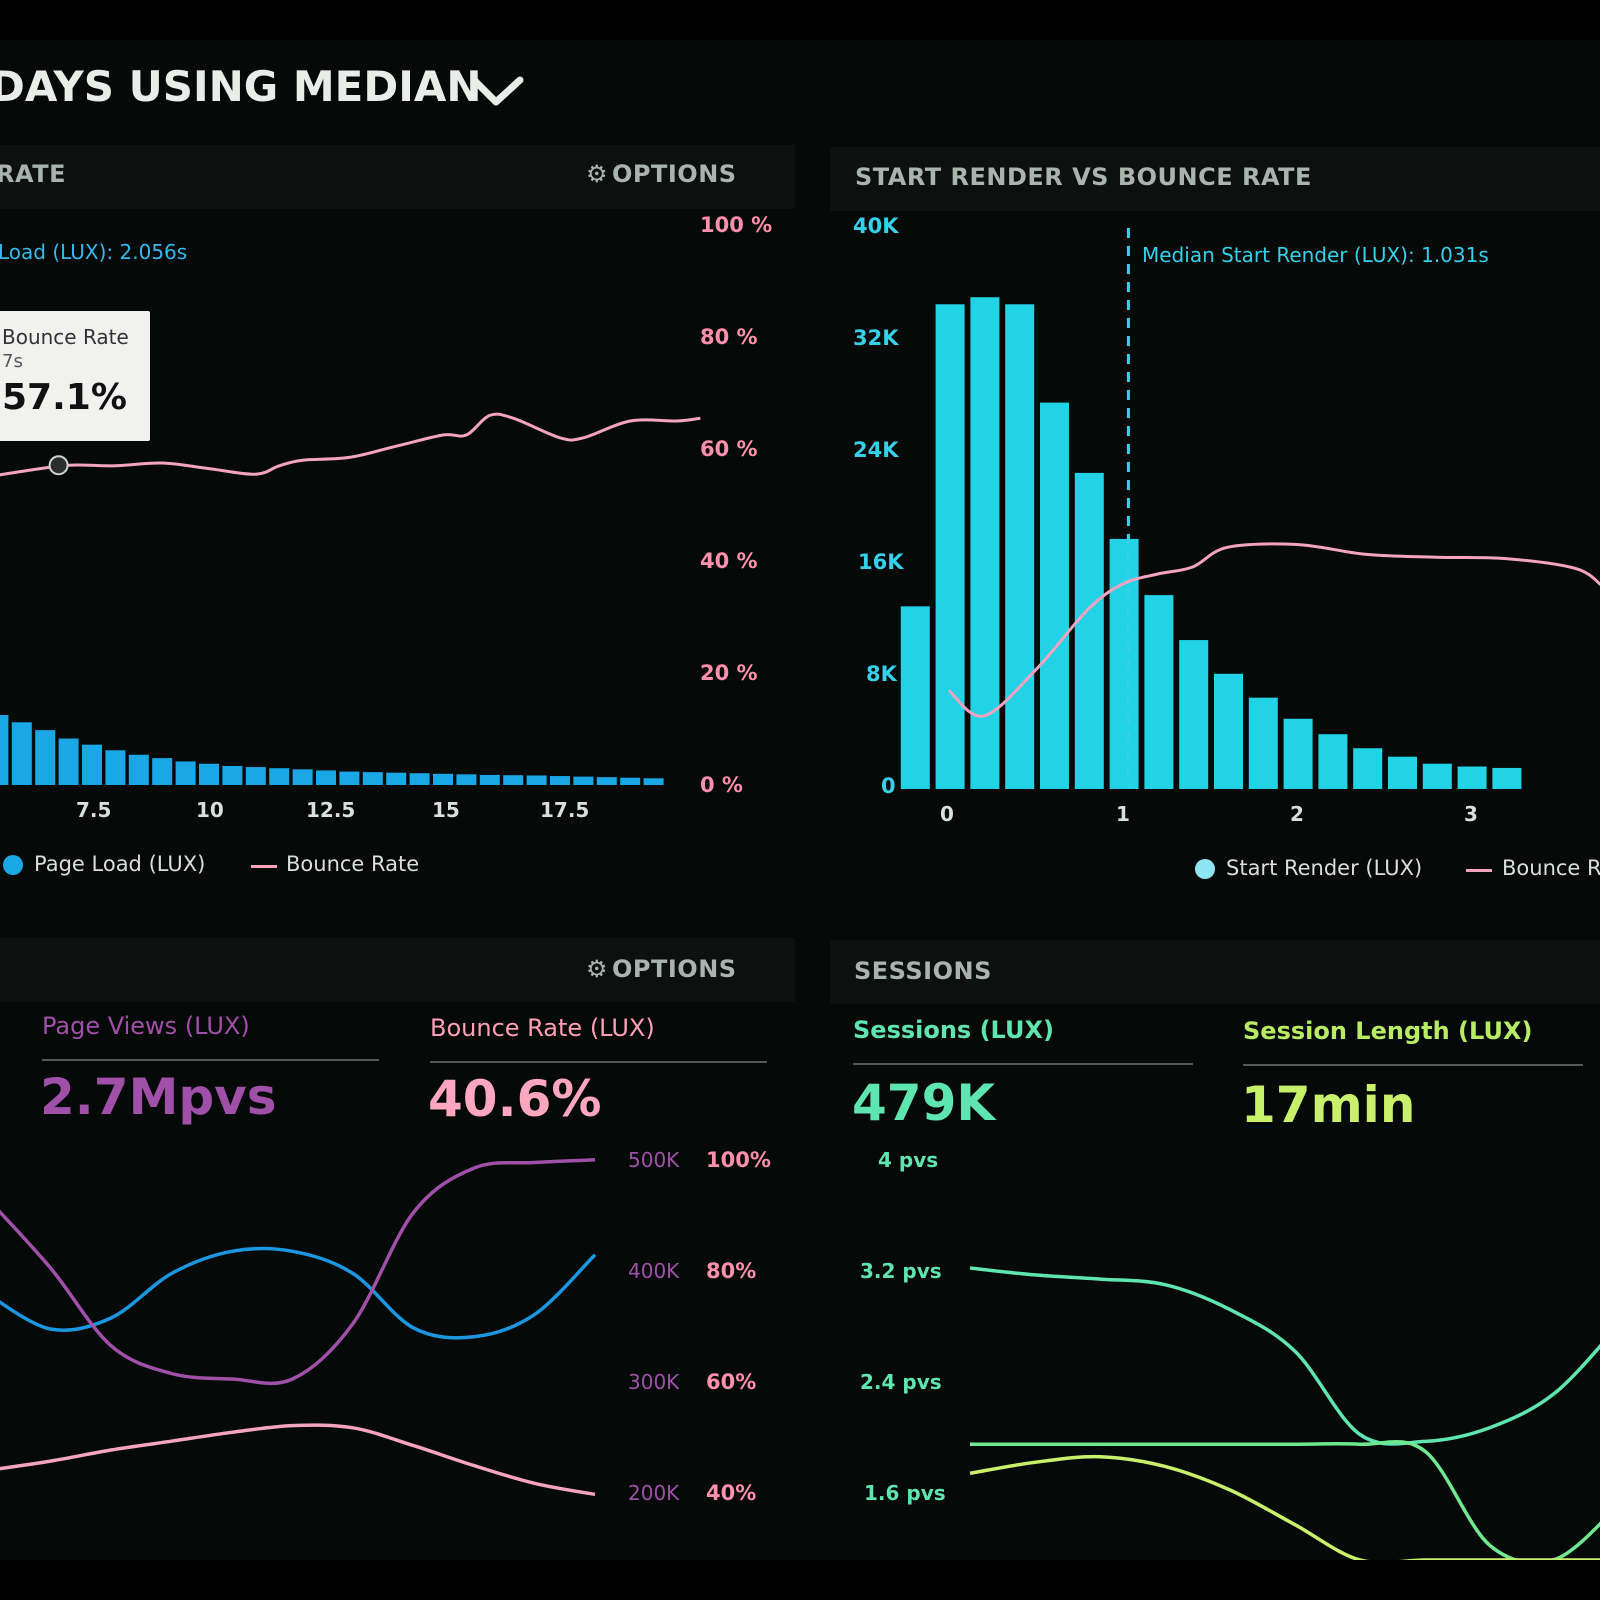  I want to click on x-tick-label: 10, so click(210, 810).